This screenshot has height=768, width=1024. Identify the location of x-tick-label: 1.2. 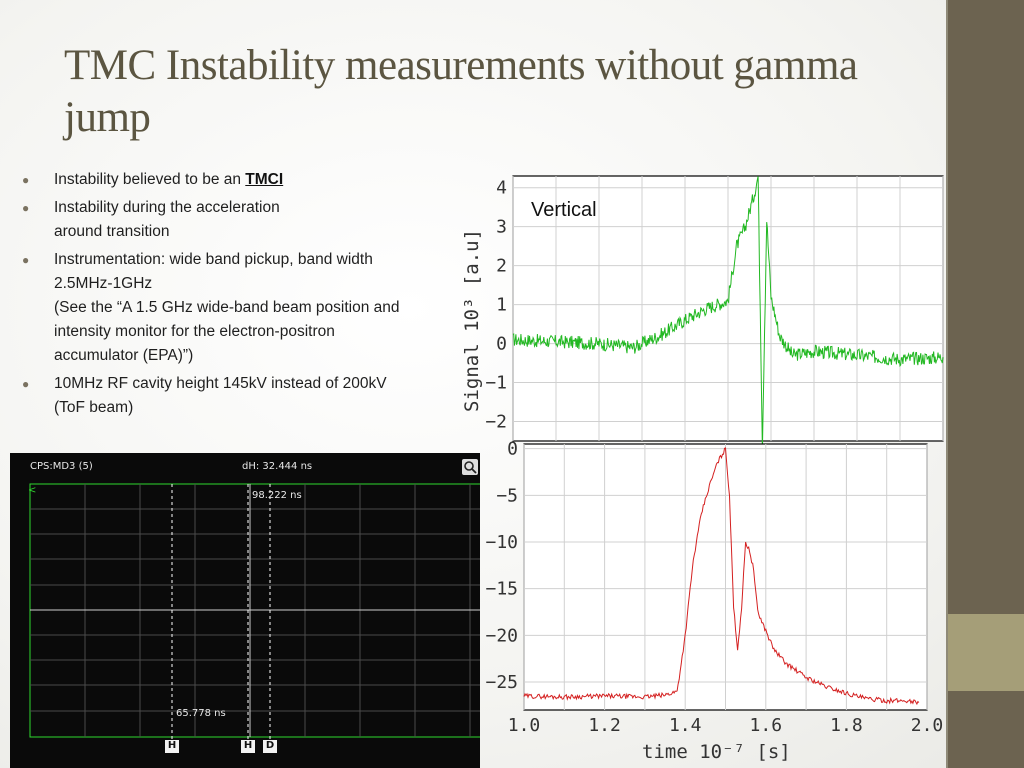
(604, 725).